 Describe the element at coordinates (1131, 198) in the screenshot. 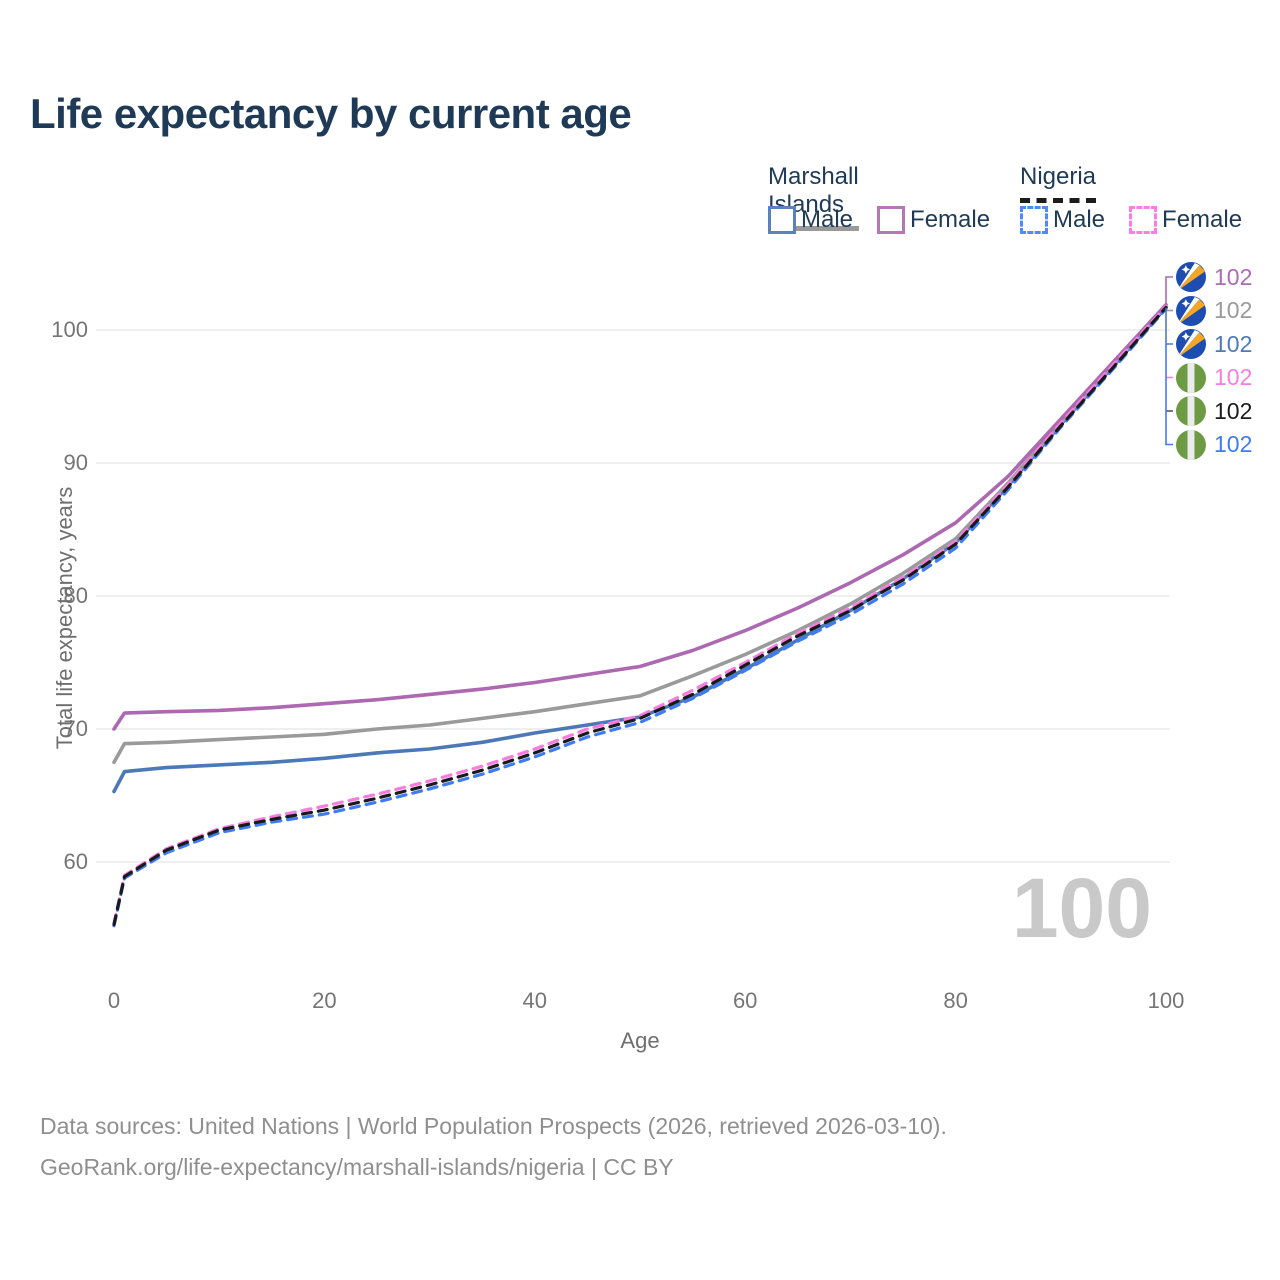

I see `legend-group-nigeria: Nigeria Male Female` at that location.